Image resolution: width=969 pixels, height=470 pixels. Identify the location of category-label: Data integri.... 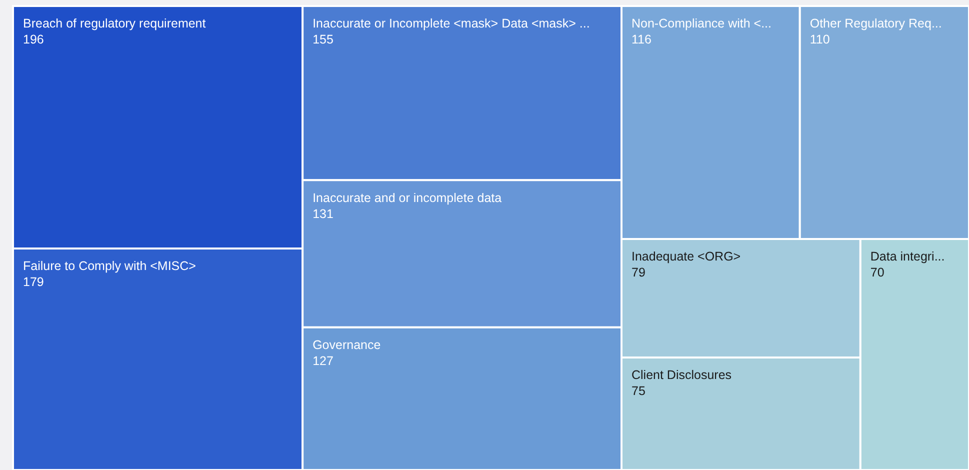
(907, 257).